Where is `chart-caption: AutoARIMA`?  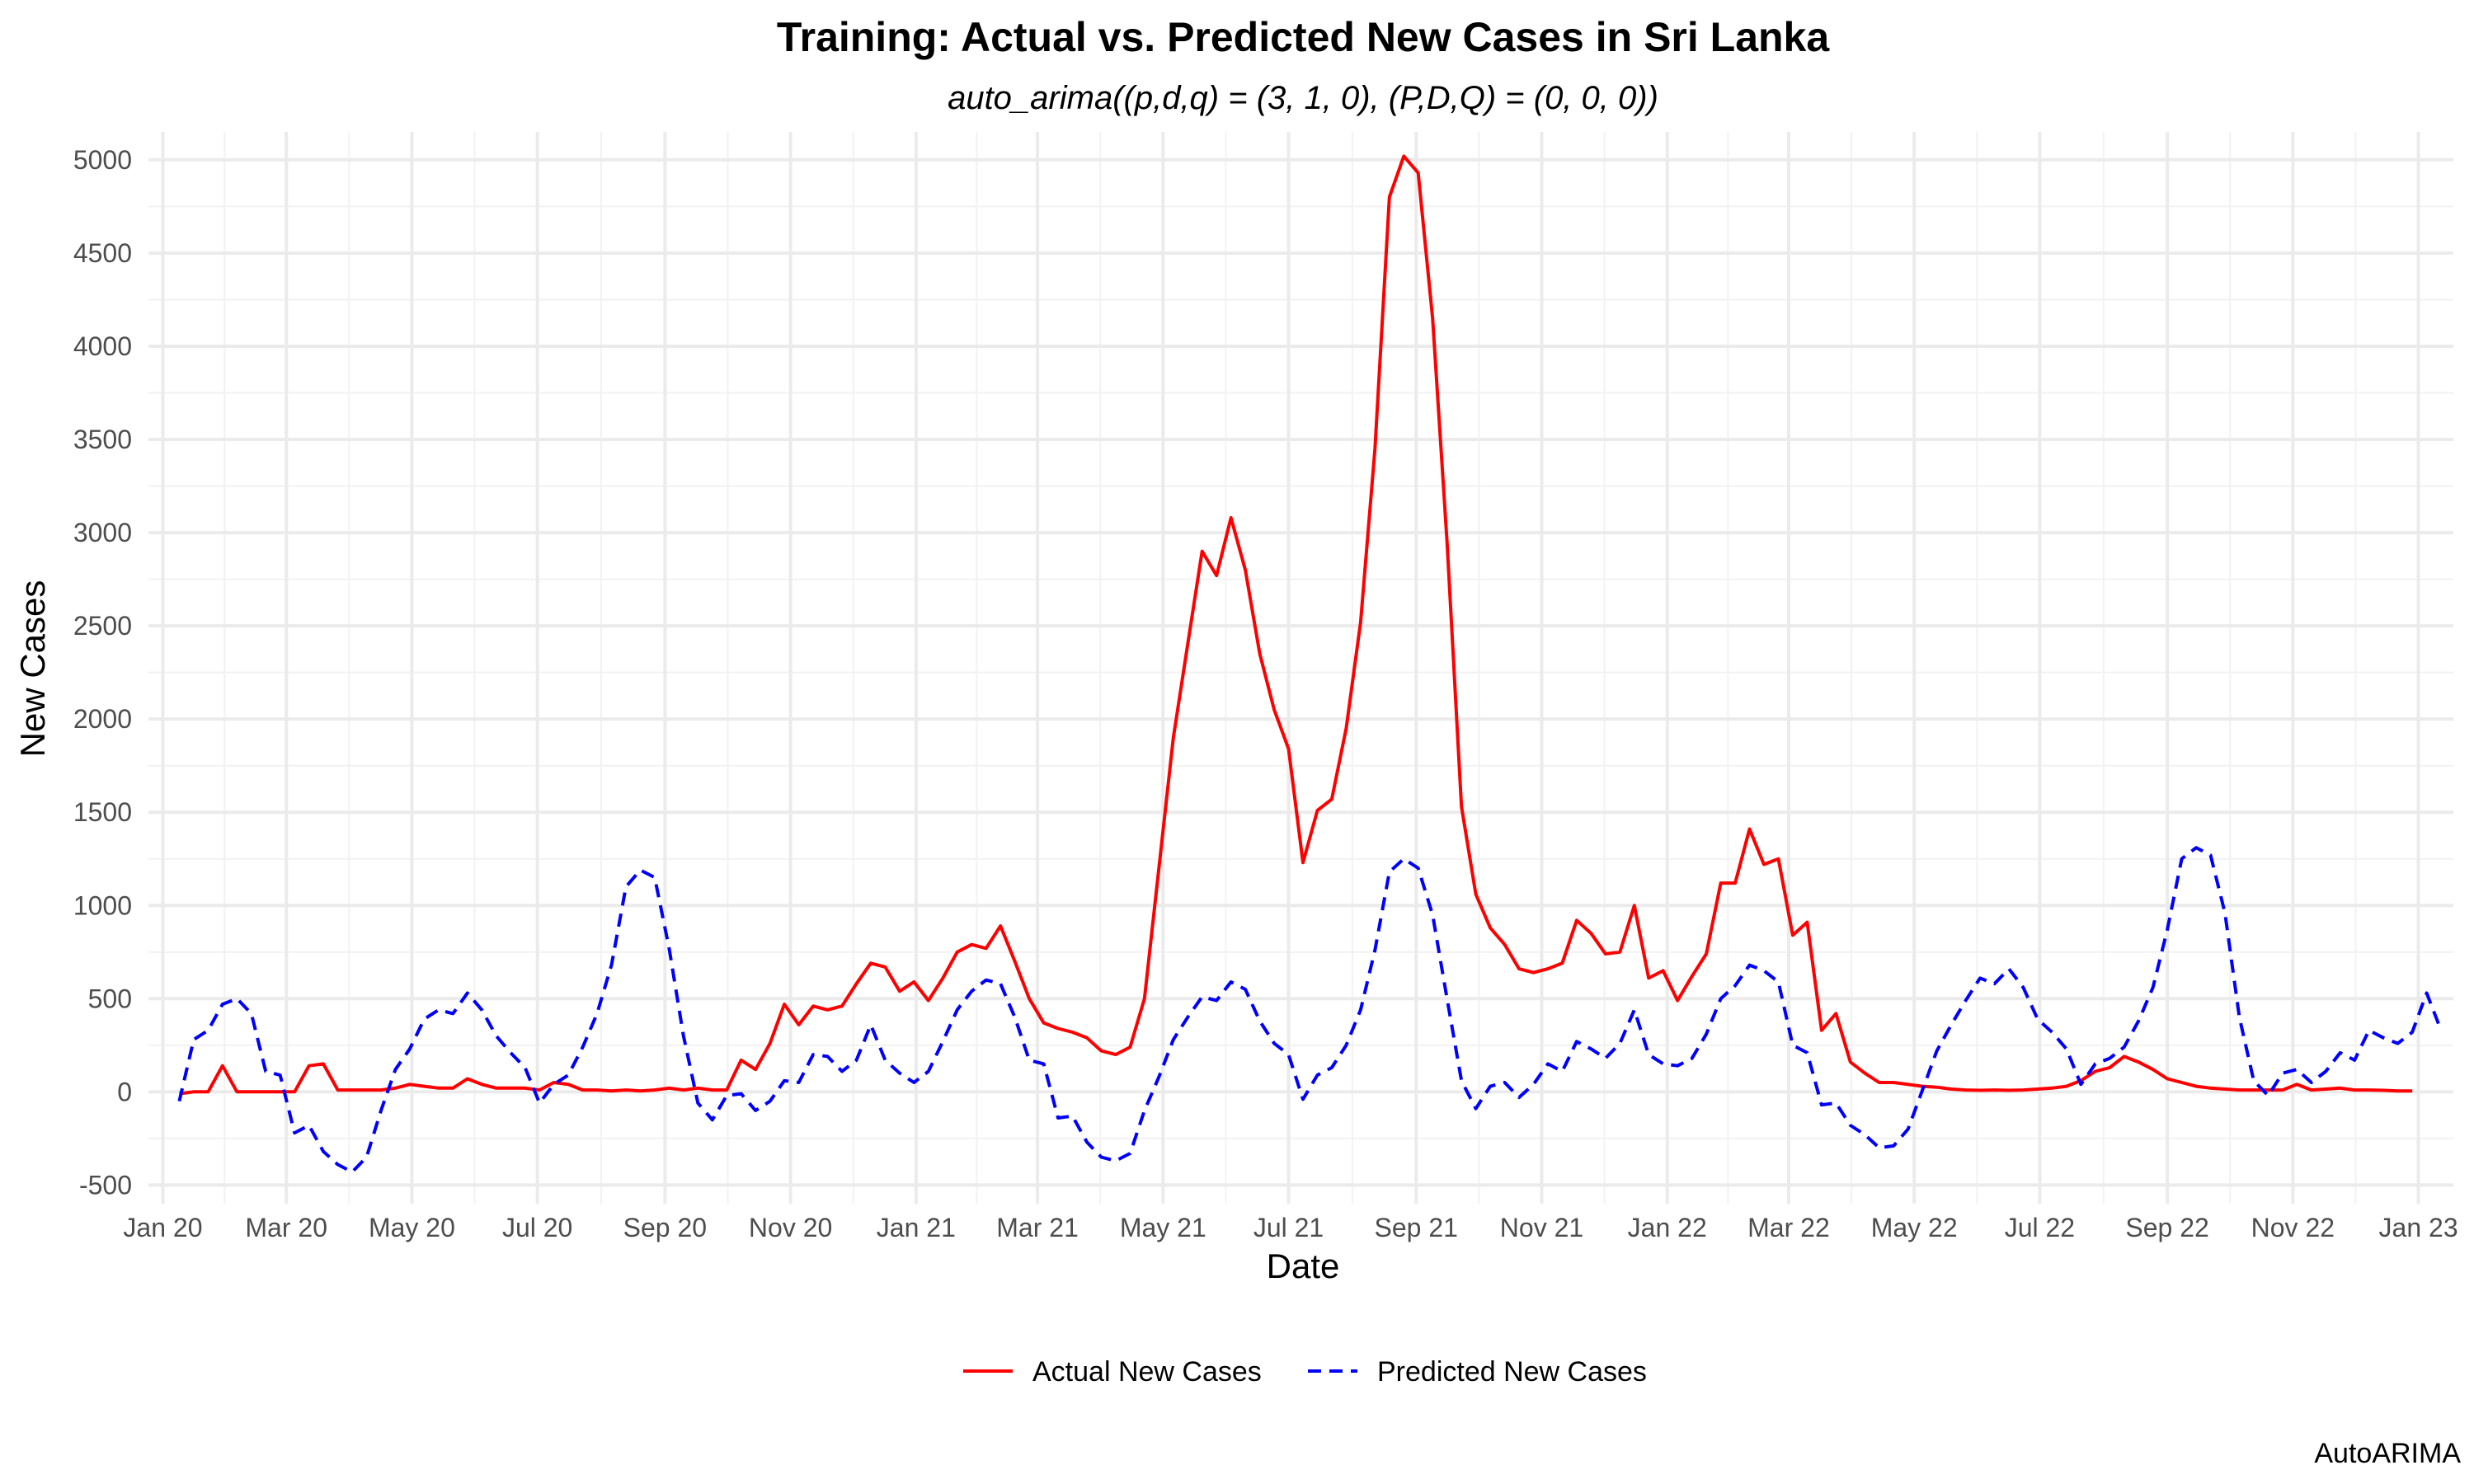 chart-caption: AutoARIMA is located at coordinates (2387, 1453).